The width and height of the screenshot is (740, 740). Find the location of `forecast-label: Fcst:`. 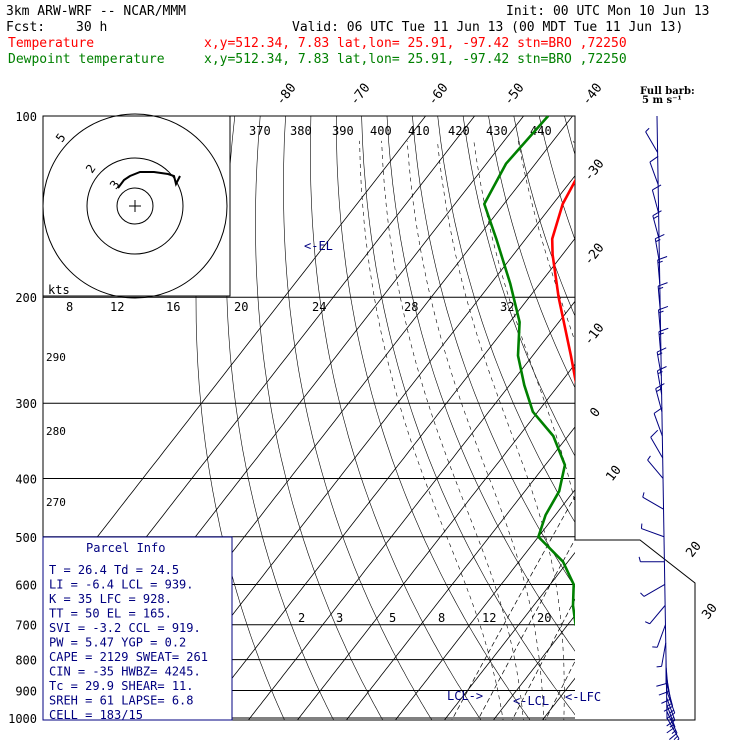

forecast-label: Fcst: is located at coordinates (25, 27).